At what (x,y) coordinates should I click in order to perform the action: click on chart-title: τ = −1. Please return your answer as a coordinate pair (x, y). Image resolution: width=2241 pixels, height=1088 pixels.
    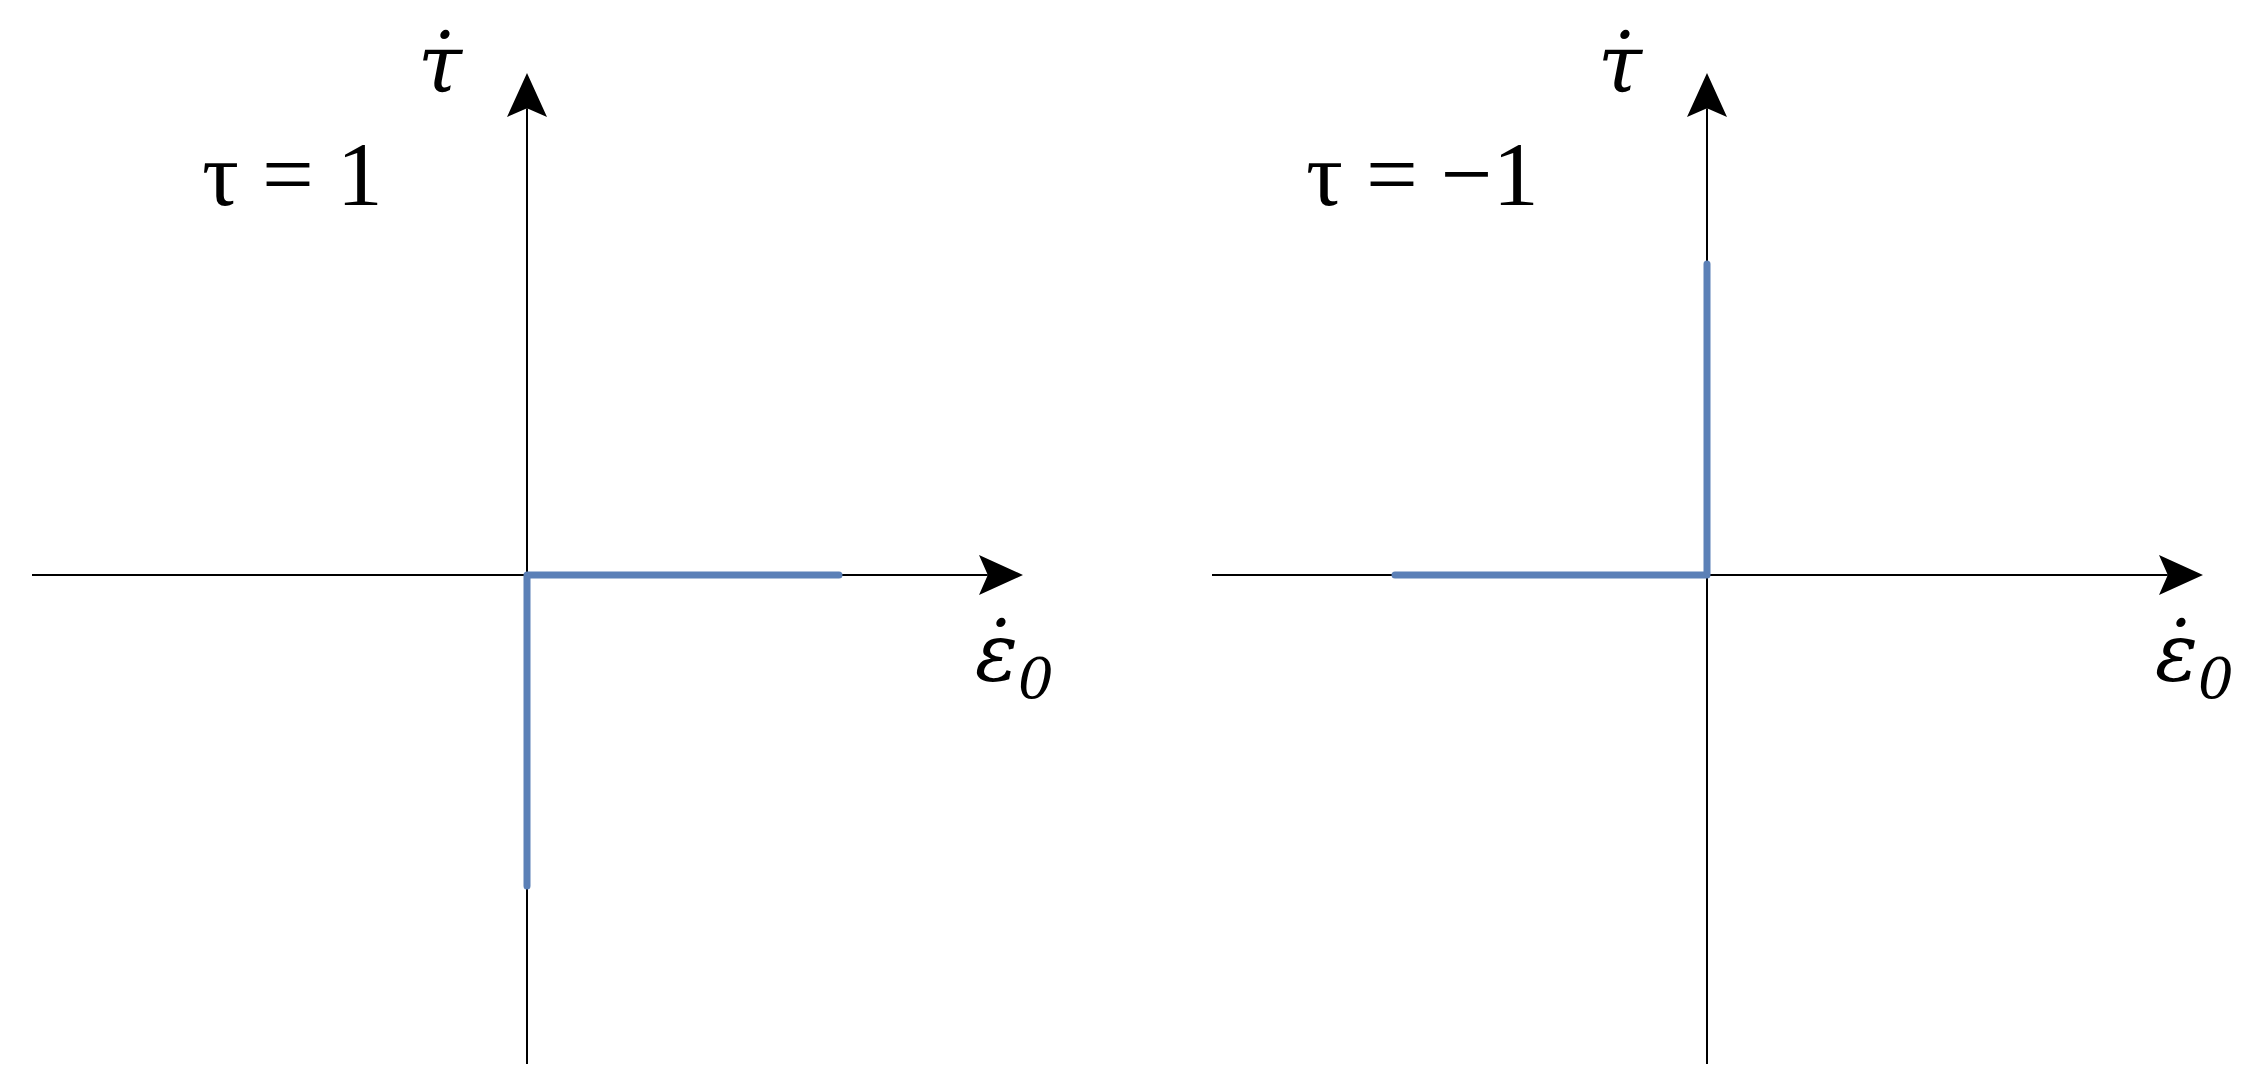
    Looking at the image, I should click on (1422, 174).